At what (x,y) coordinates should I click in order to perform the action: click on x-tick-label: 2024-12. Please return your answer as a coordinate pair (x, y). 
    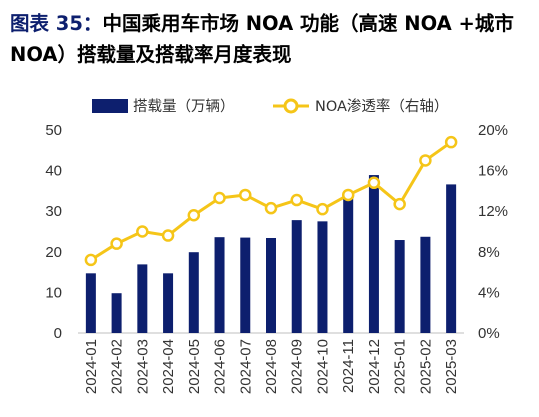
    Looking at the image, I should click on (374, 366).